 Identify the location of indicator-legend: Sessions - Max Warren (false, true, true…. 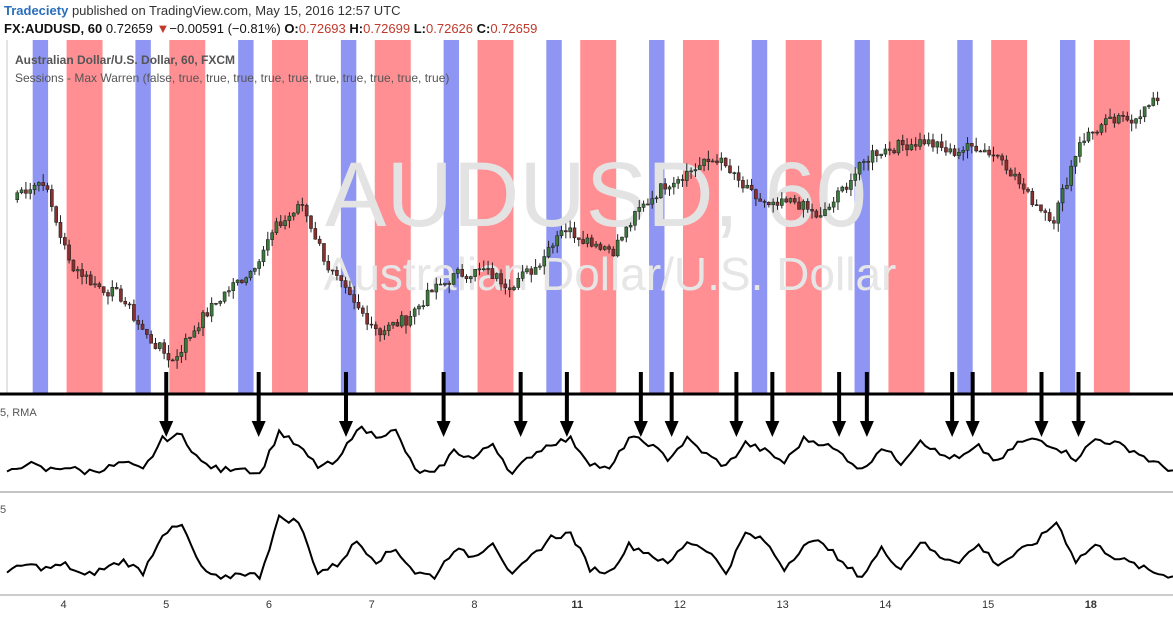
(232, 78).